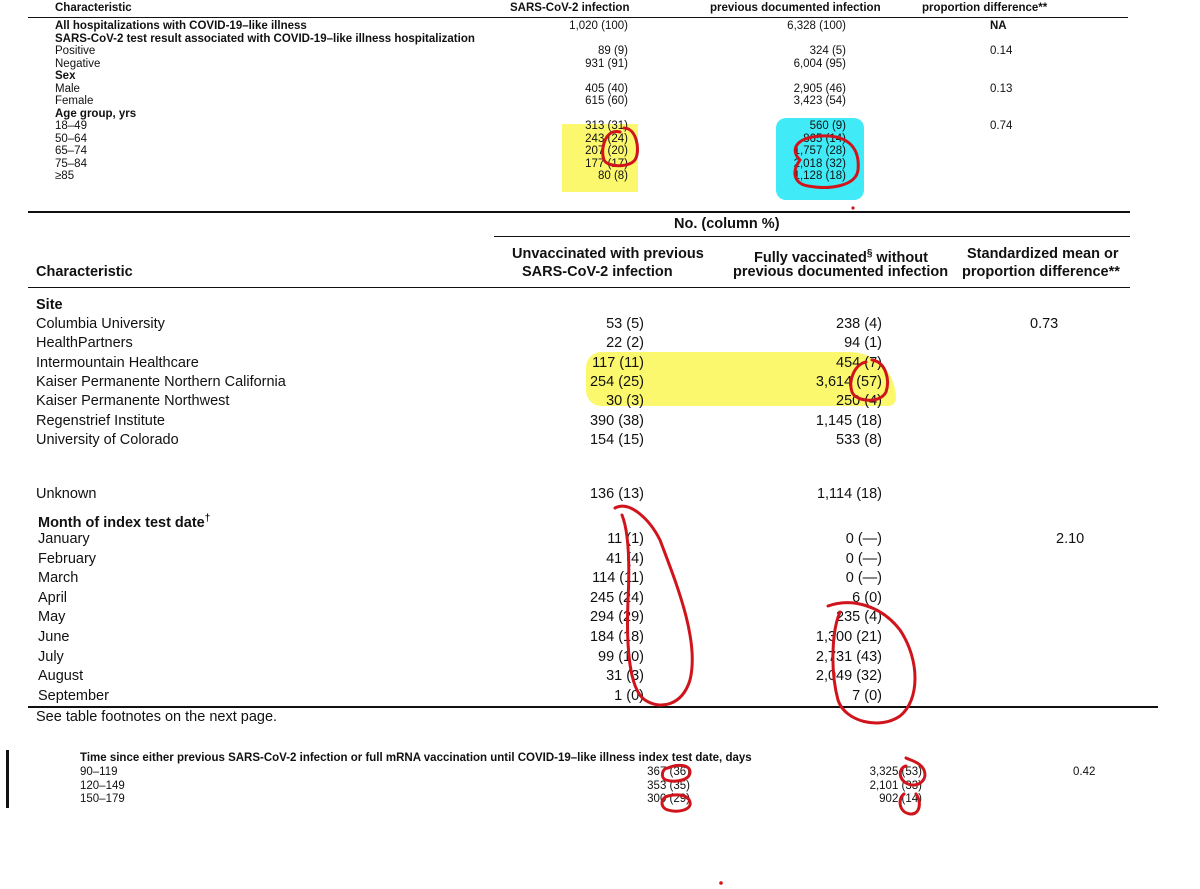  Describe the element at coordinates (96, 113) in the screenshot. I see `top-row-label: Age group, yrs` at that location.